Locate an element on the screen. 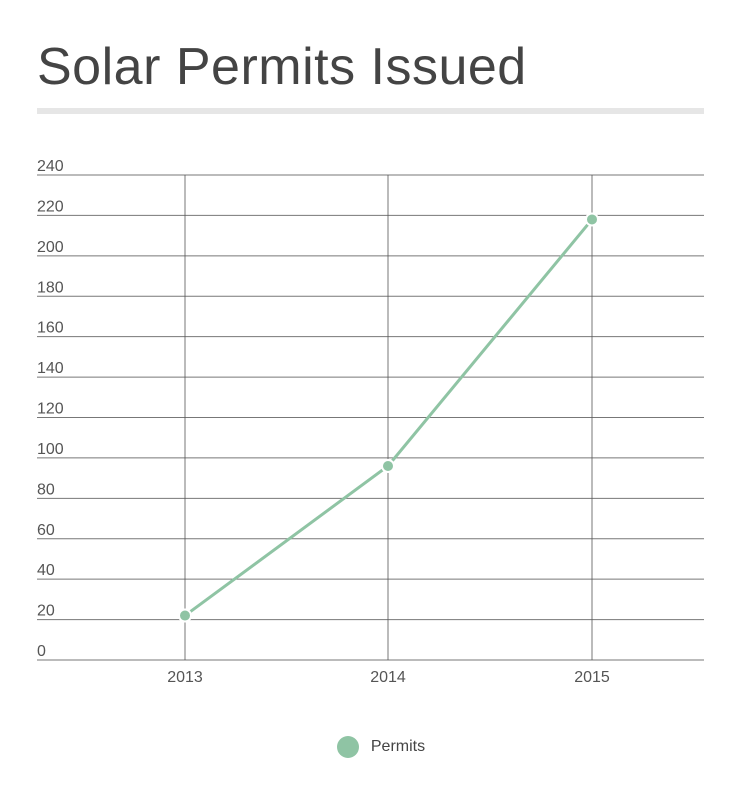 Image resolution: width=740 pixels, height=800 pixels. y-tick-label-160: 160 is located at coordinates (50, 328).